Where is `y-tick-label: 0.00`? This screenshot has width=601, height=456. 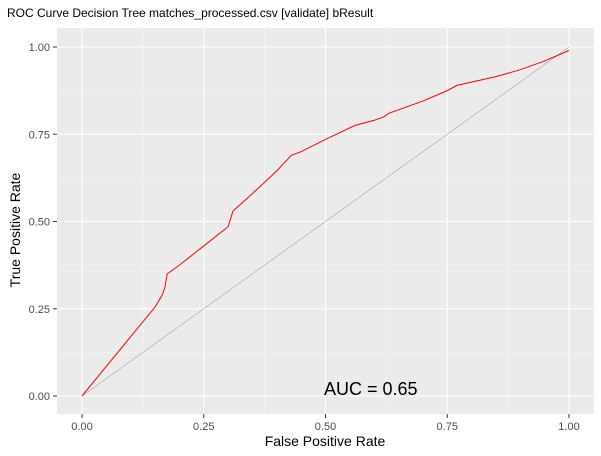
y-tick-label: 0.00 is located at coordinates (39, 397).